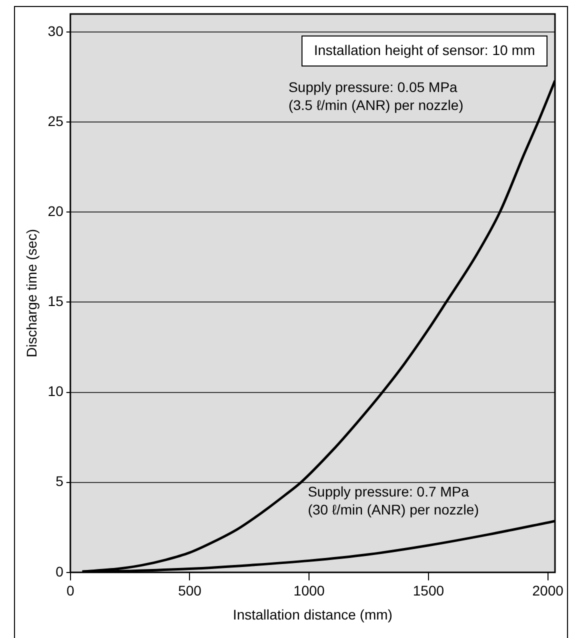  What do you see at coordinates (60, 481) in the screenshot?
I see `y-tick-label: 5` at bounding box center [60, 481].